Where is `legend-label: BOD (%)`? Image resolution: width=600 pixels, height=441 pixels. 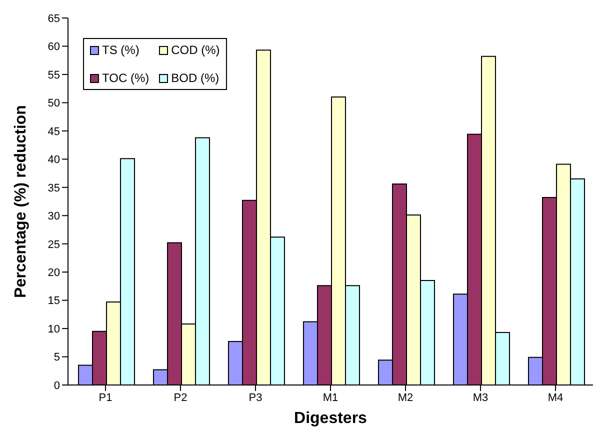
legend-label: BOD (%) is located at coordinates (195, 78).